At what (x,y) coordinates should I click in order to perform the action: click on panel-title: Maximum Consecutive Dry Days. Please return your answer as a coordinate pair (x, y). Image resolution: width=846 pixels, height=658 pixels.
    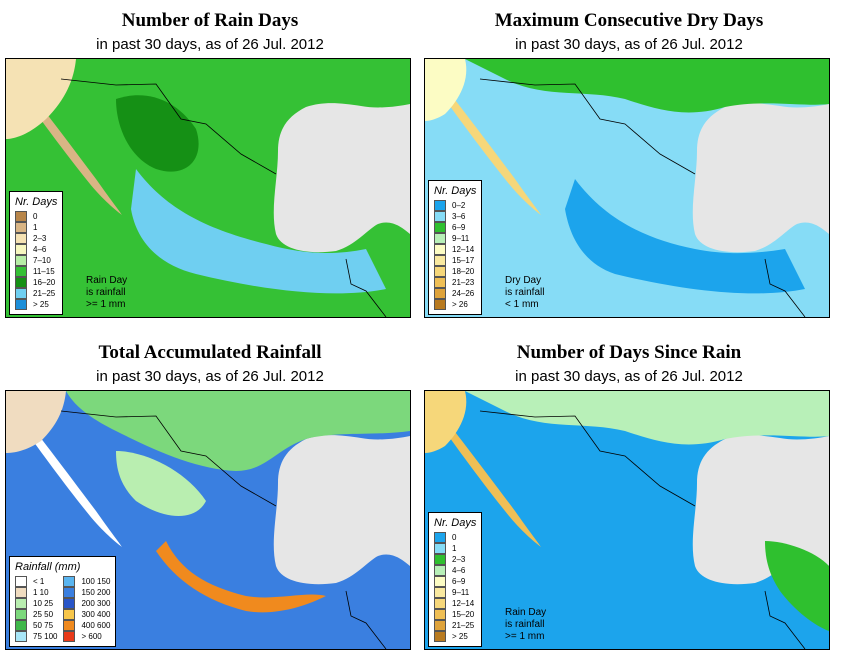
    Looking at the image, I should click on (629, 20).